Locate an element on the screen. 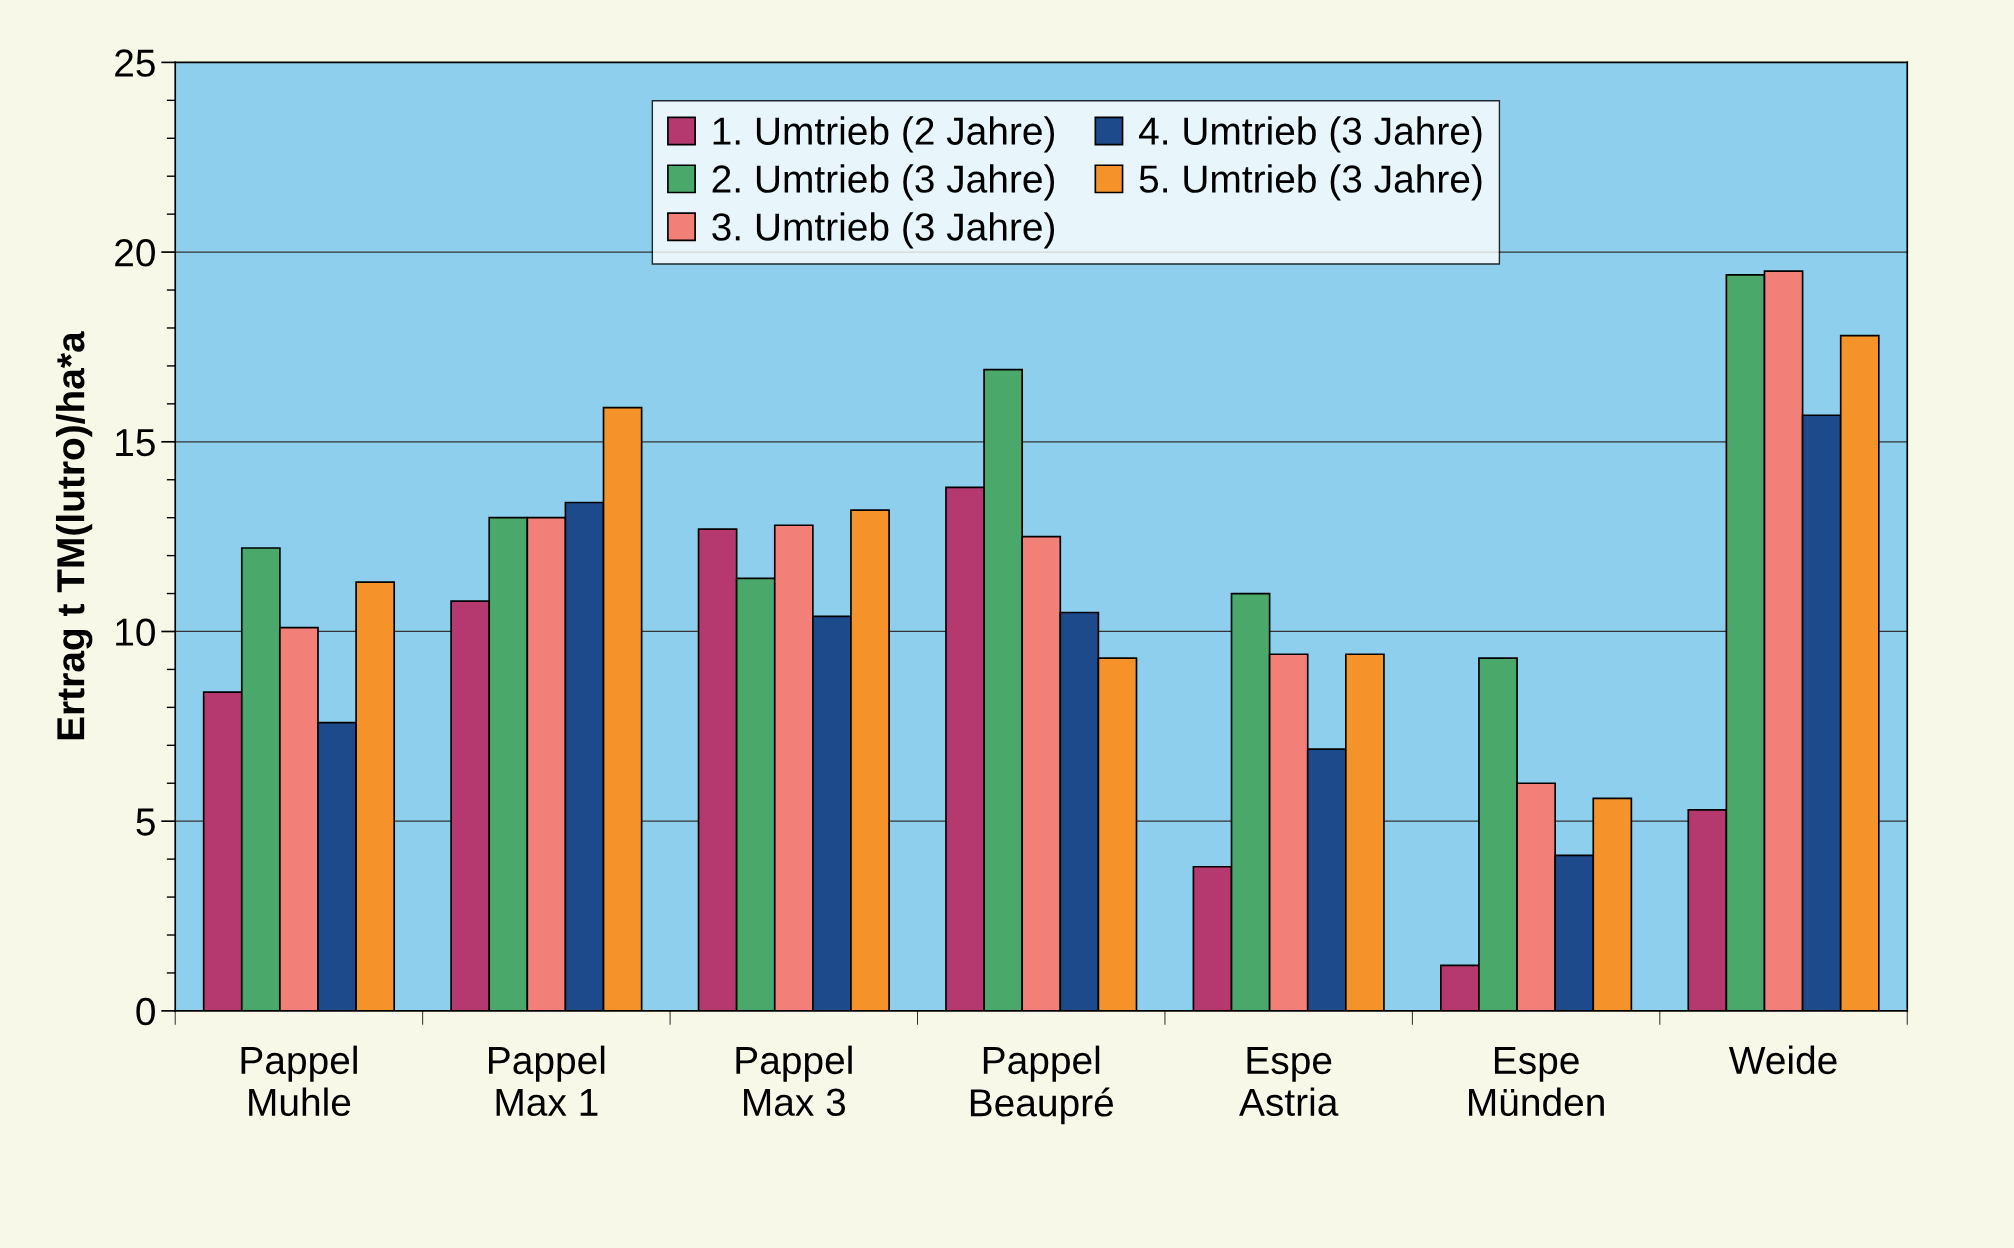 The height and width of the screenshot is (1248, 2014). x-tick-label: Pappel Muhle is located at coordinates (299, 1081).